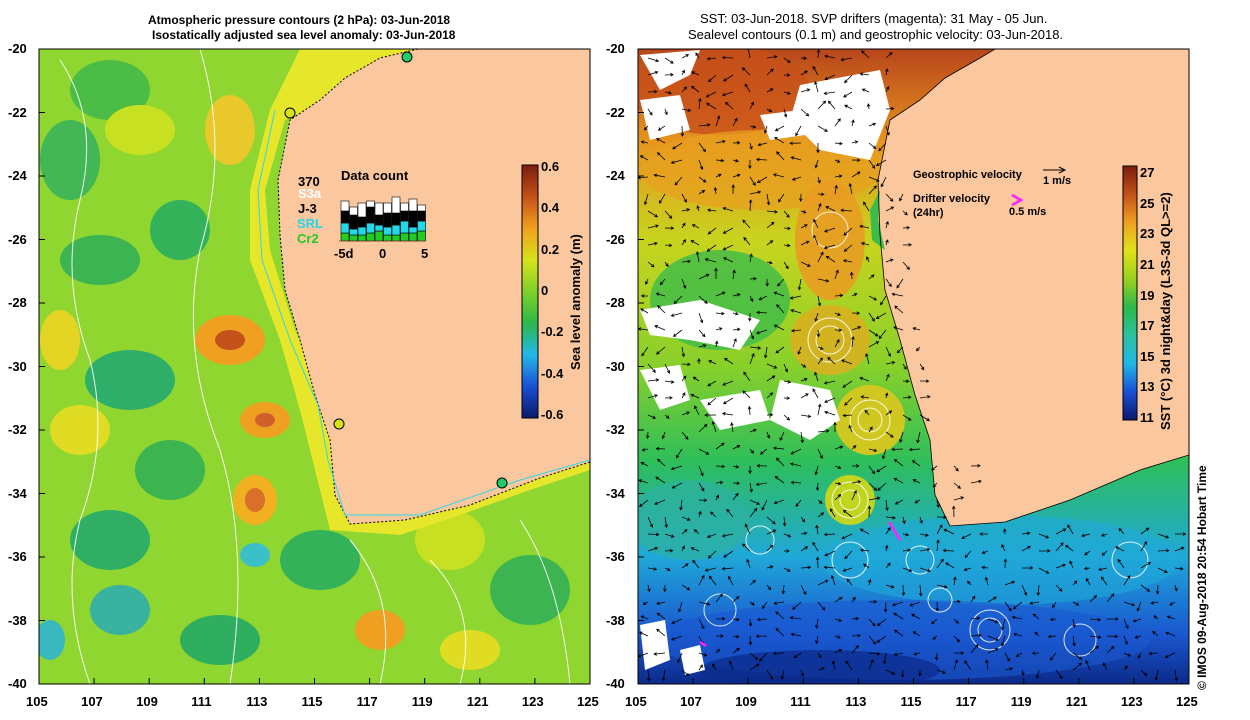  What do you see at coordinates (257, 701) in the screenshot?
I see `lon-tick-label-left: 113` at bounding box center [257, 701].